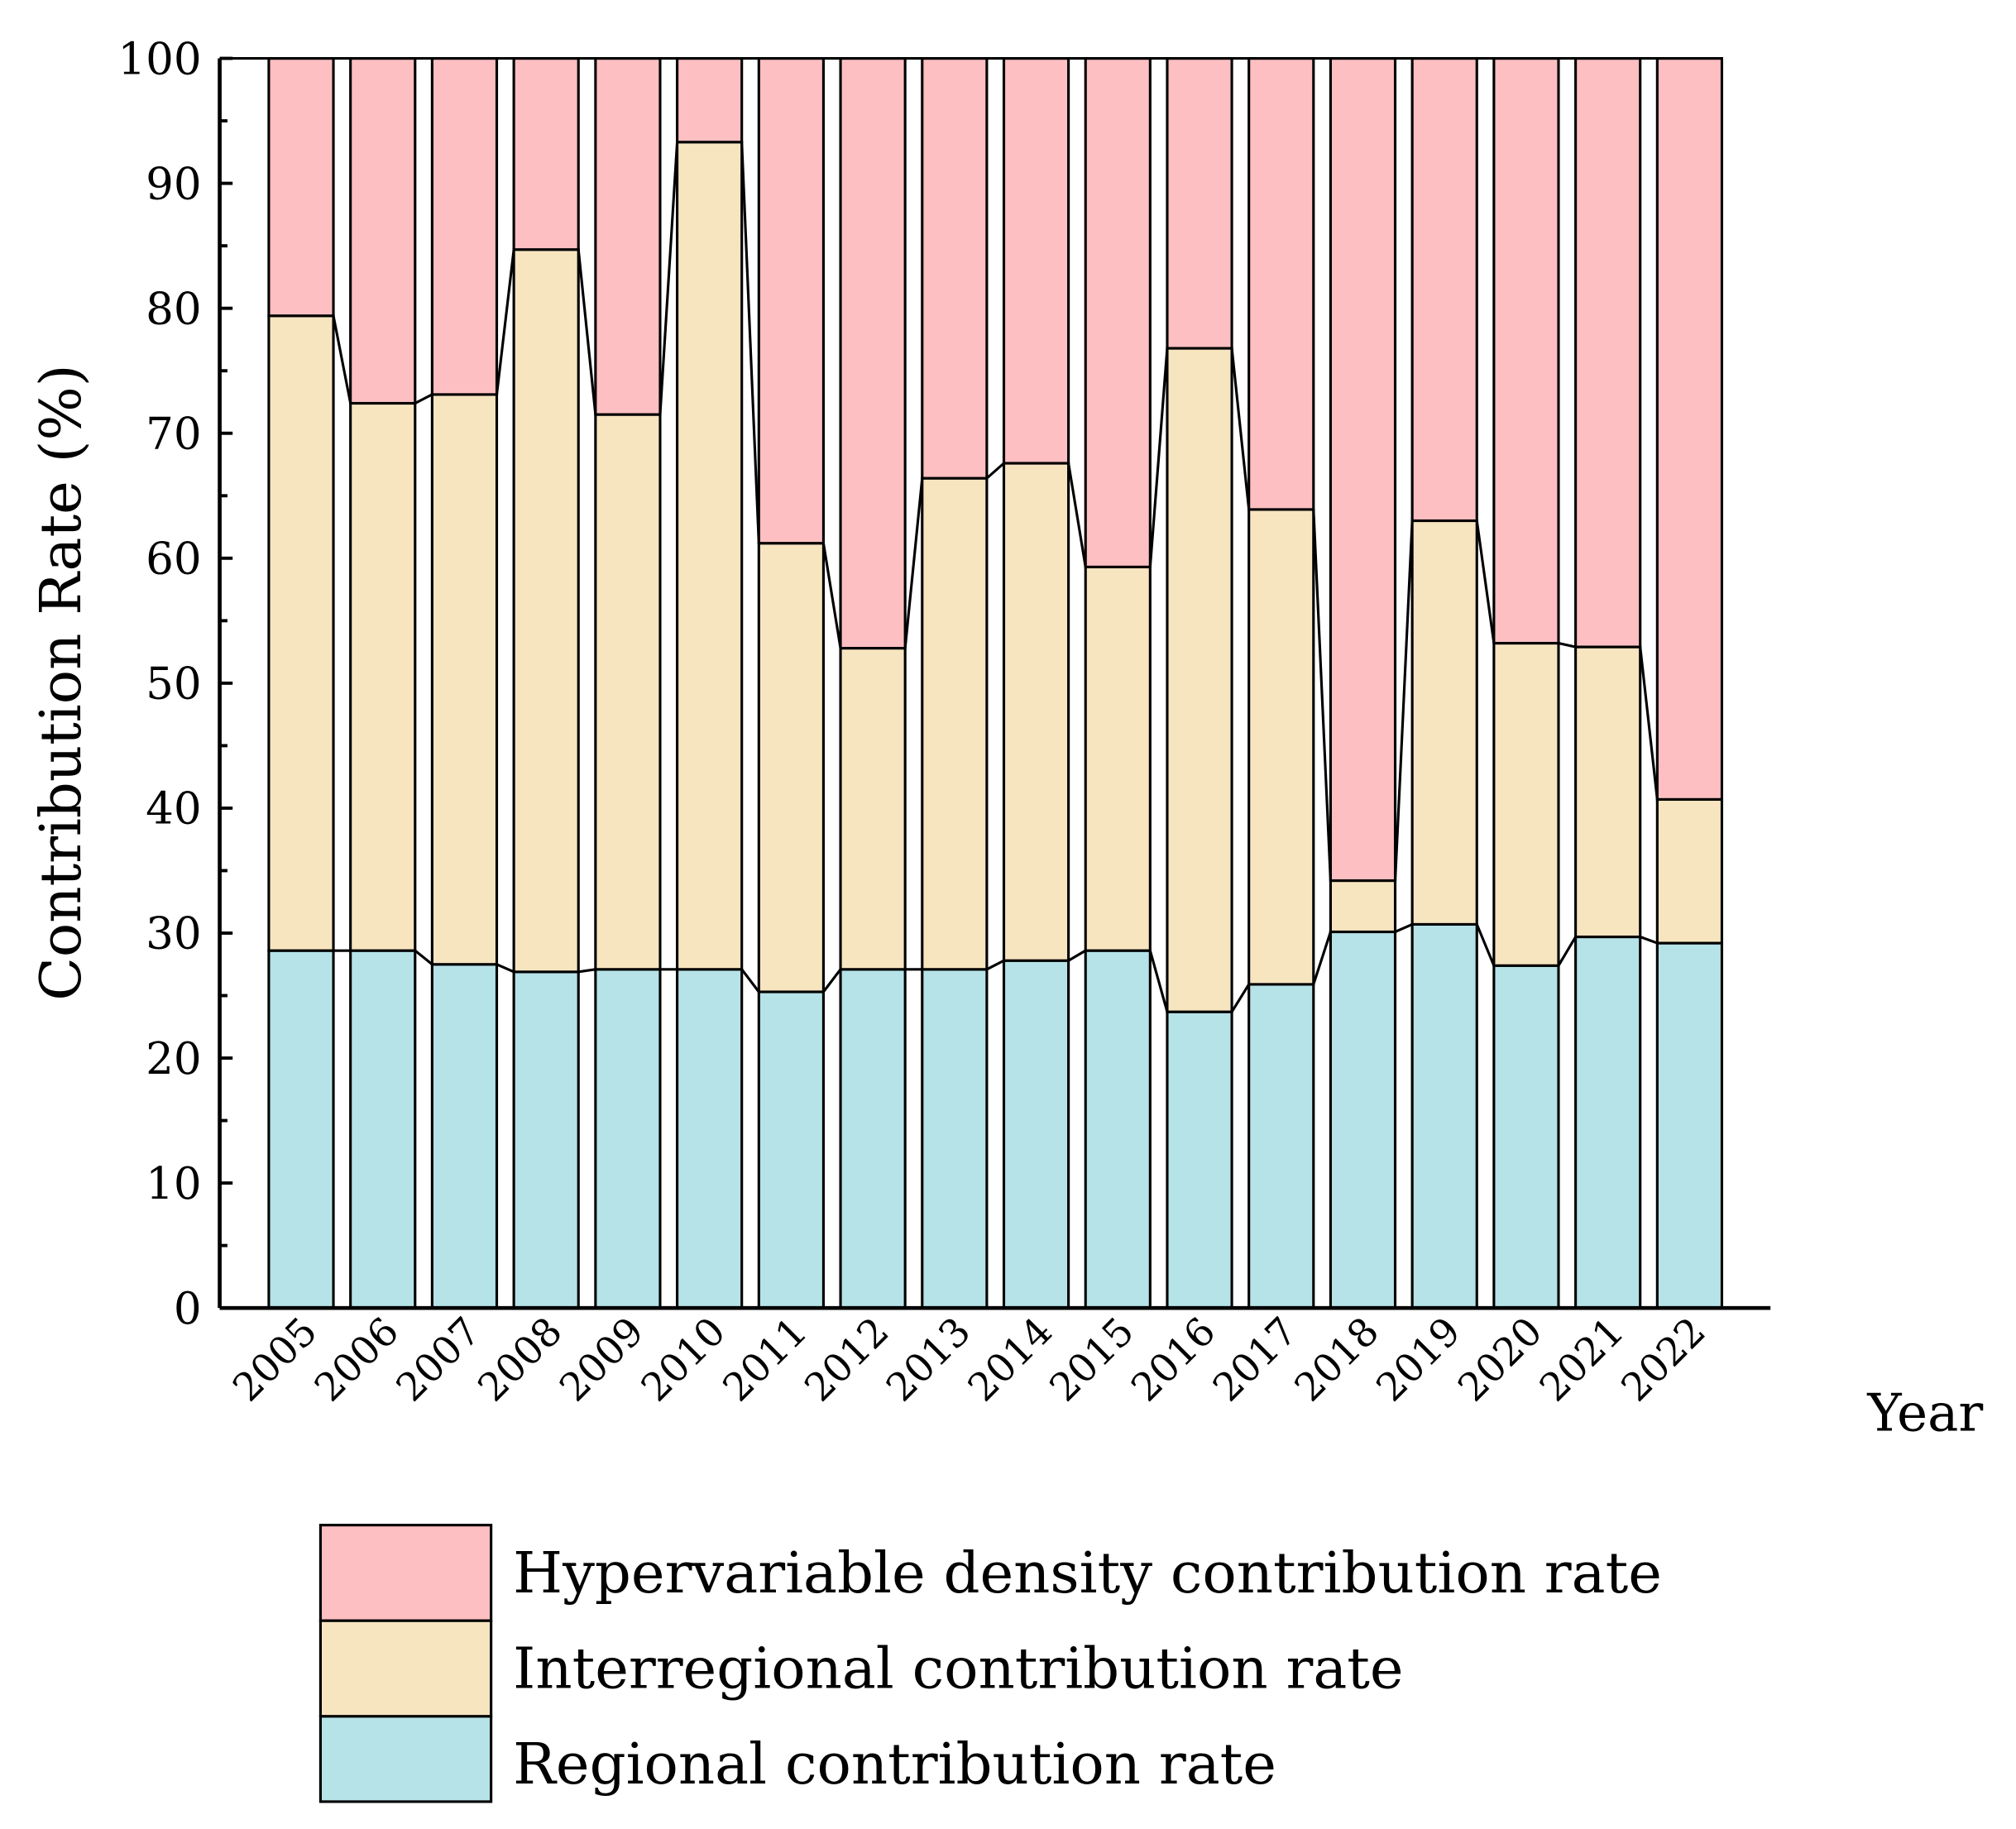  Describe the element at coordinates (464, 226) in the screenshot. I see `bar-2007-hypervariable-density-contribution-rate` at that location.